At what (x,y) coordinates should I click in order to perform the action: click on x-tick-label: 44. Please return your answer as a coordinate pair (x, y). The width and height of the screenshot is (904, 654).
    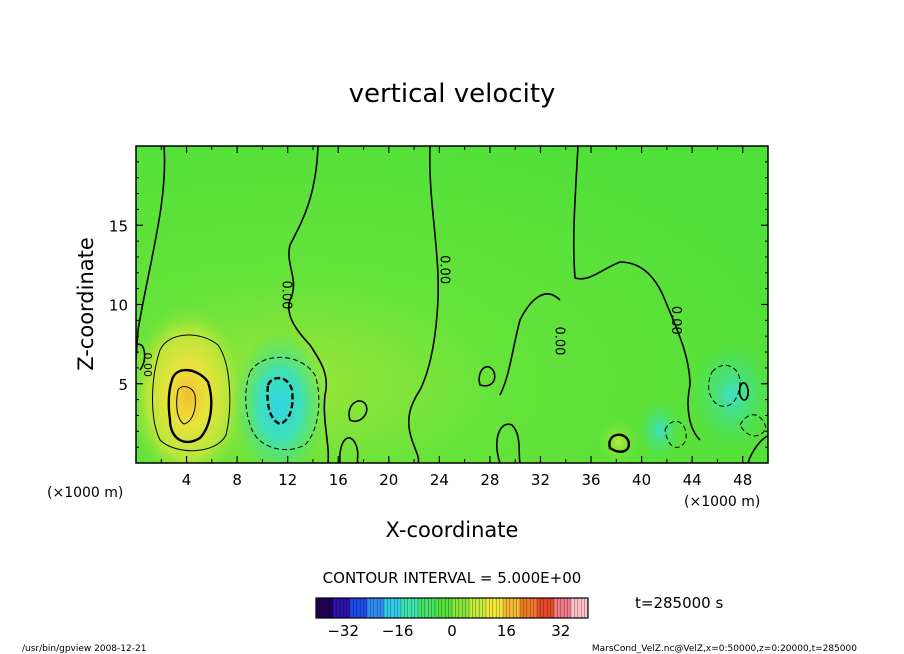
    Looking at the image, I should click on (692, 480).